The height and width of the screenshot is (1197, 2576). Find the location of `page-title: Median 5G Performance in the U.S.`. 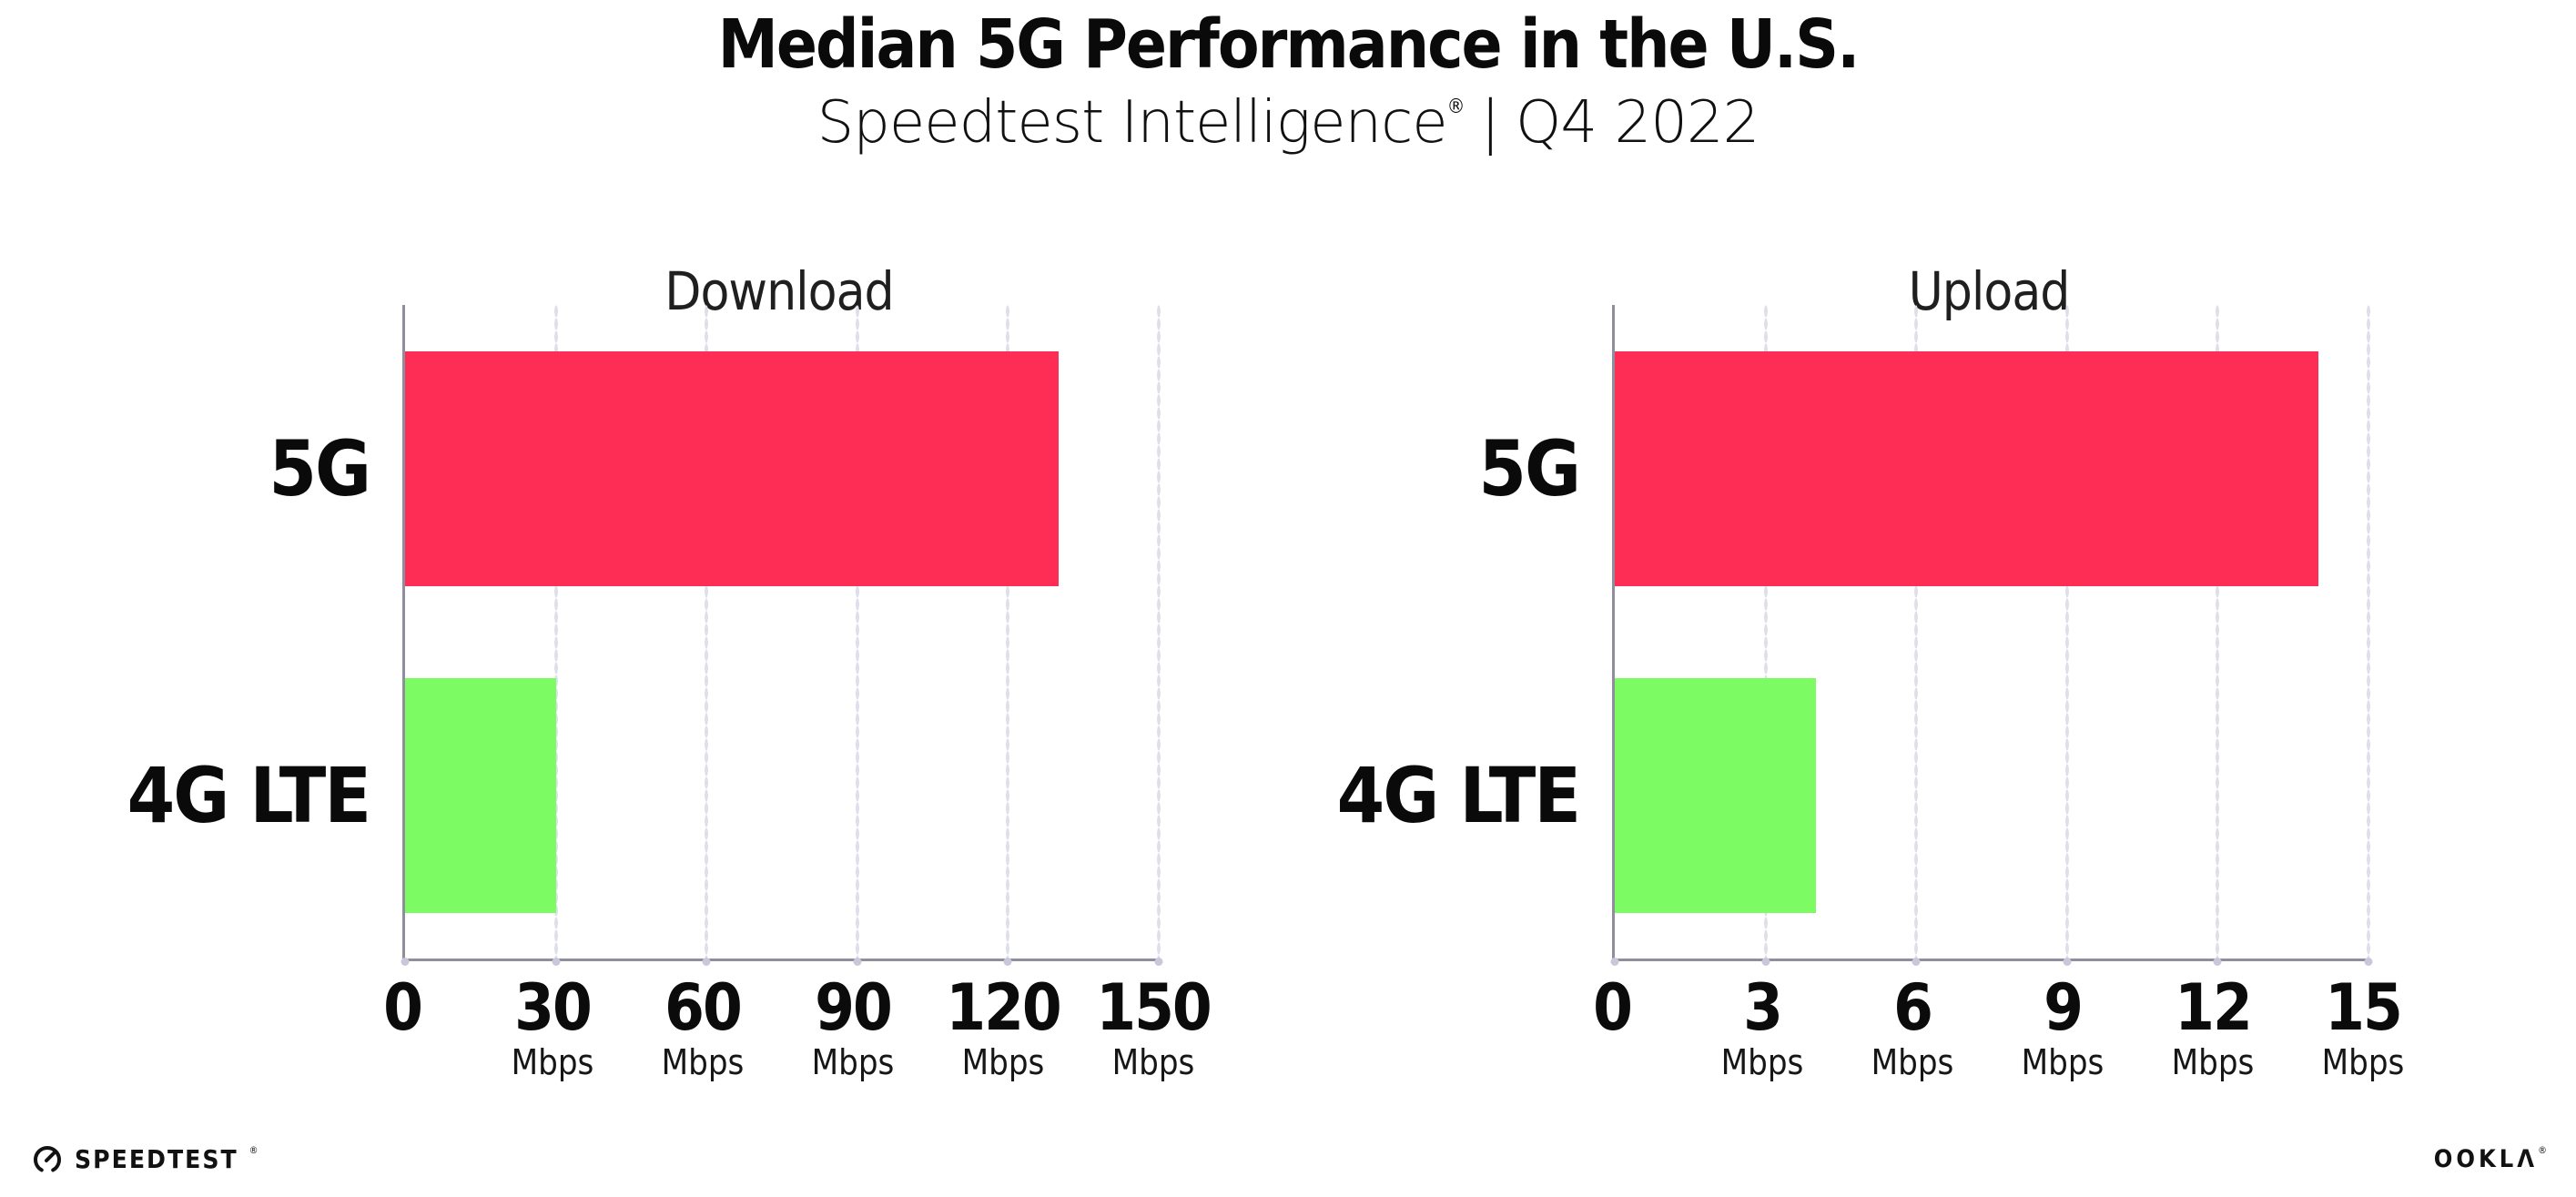

page-title: Median 5G Performance in the U.S. is located at coordinates (1289, 45).